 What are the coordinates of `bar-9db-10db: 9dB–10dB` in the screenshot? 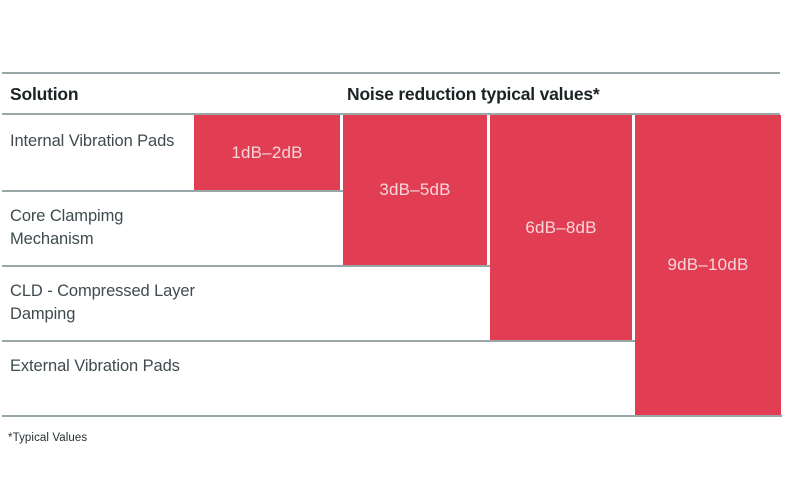 It's located at (708, 265).